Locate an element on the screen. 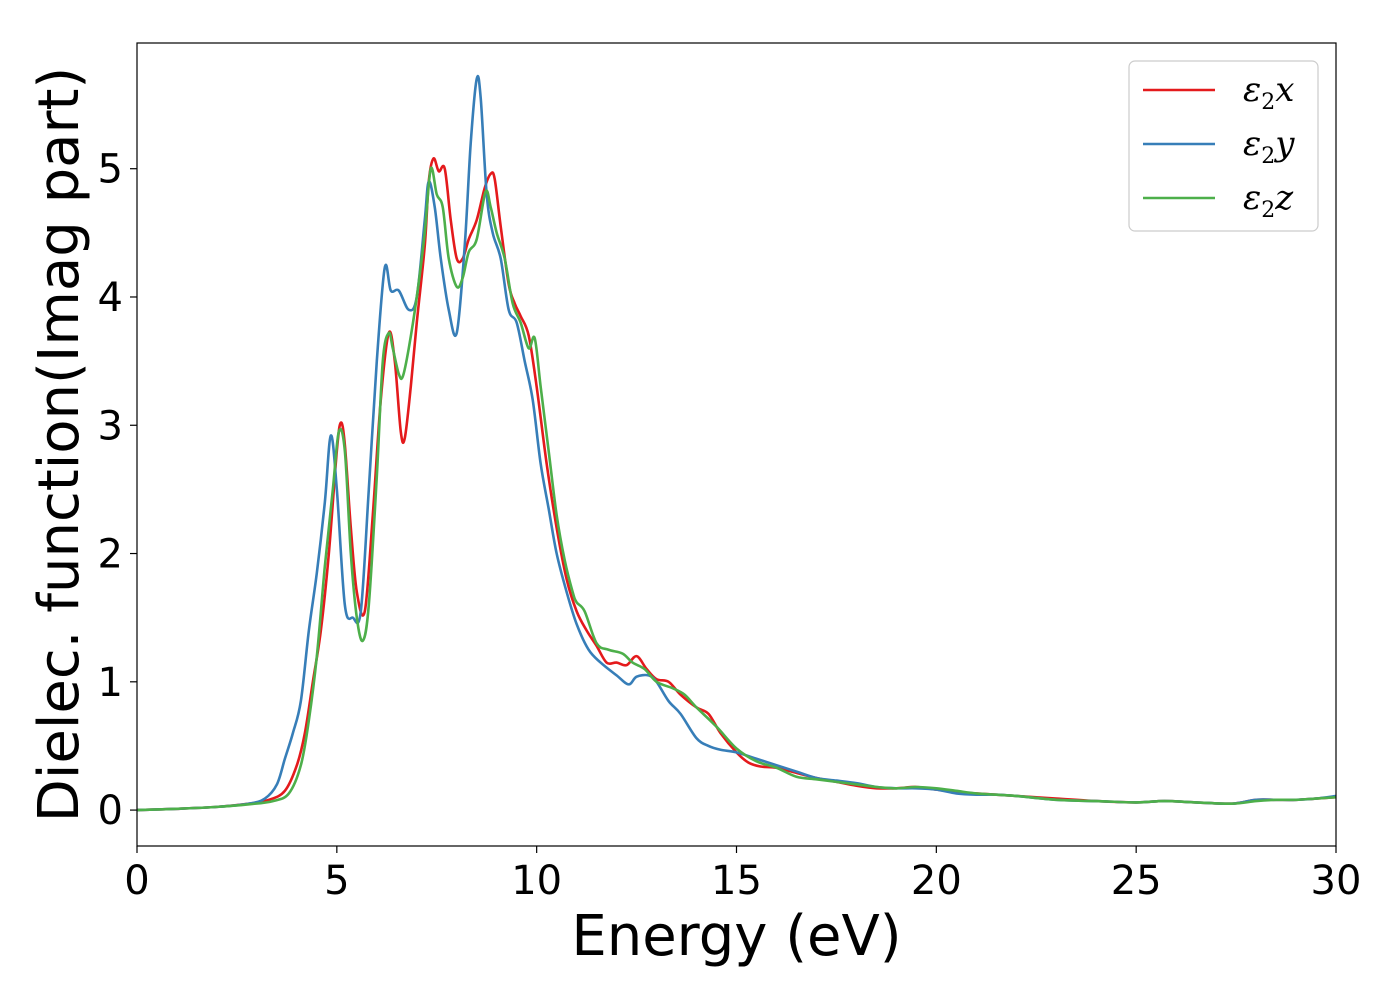  x-tick-label: 5 is located at coordinates (336, 881).